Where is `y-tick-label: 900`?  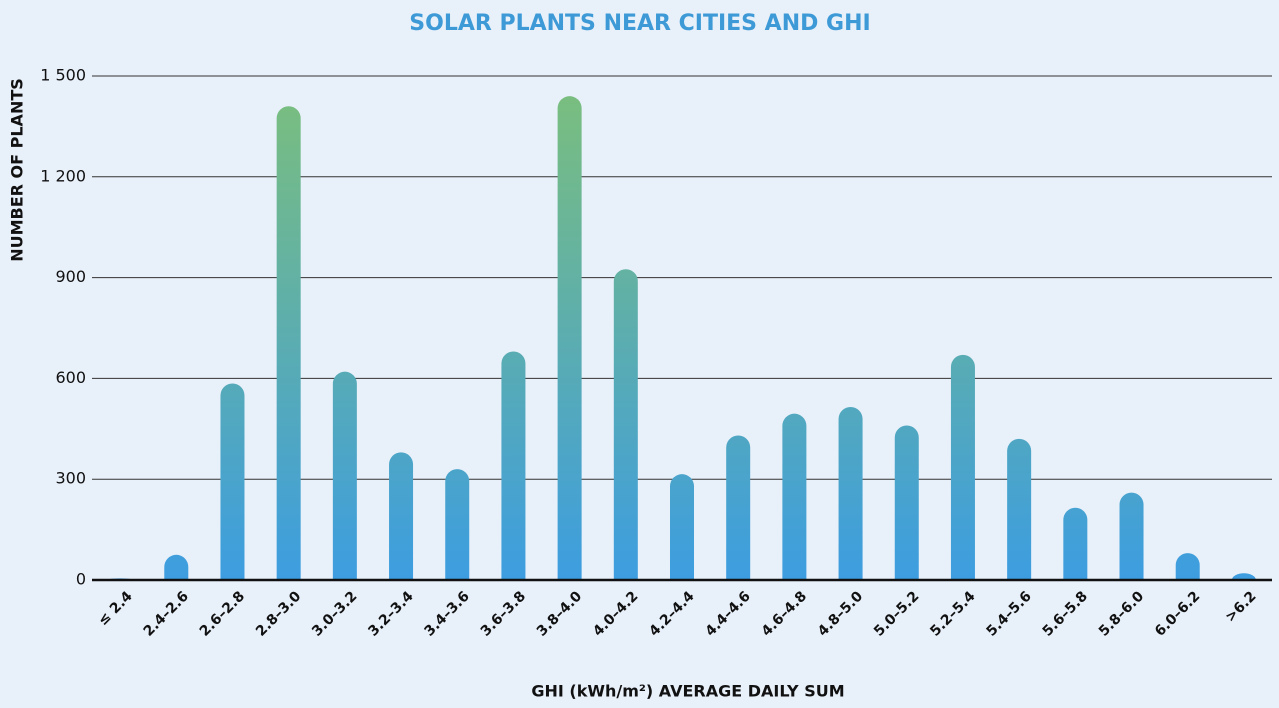
y-tick-label: 900 is located at coordinates (70, 276).